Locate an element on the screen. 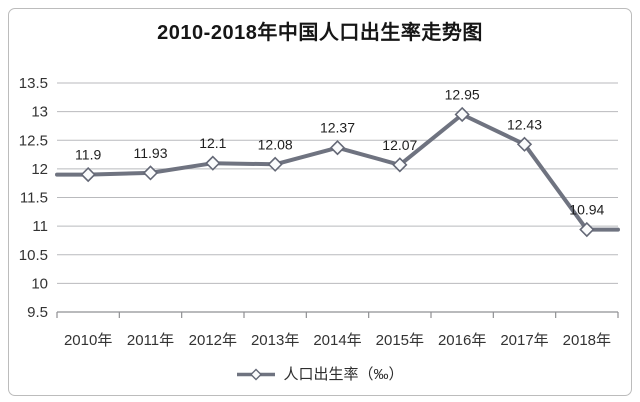  data-point-label: 12.07 is located at coordinates (399, 145).